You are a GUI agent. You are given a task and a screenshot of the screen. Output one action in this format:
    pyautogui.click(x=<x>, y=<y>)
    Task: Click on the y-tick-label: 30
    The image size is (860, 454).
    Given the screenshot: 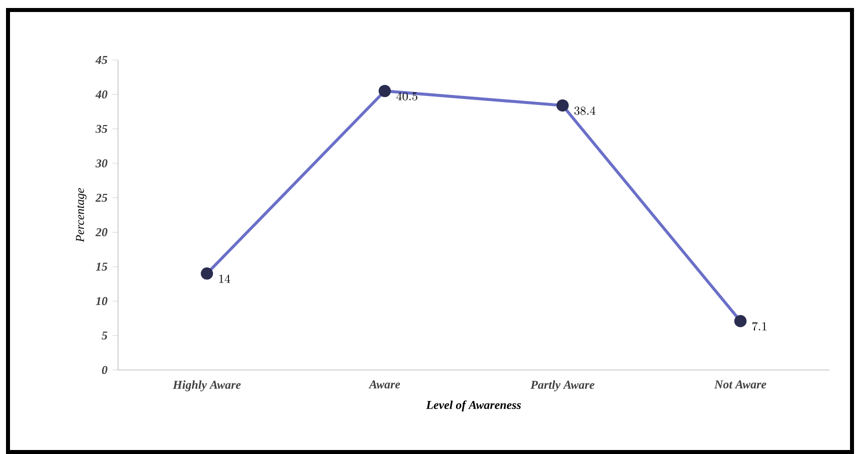 What is the action you would take?
    pyautogui.click(x=102, y=163)
    